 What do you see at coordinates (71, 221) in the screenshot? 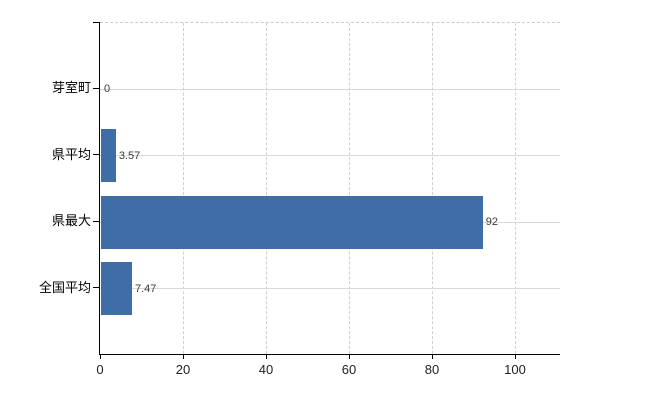
I see `category-label: 県最大` at bounding box center [71, 221].